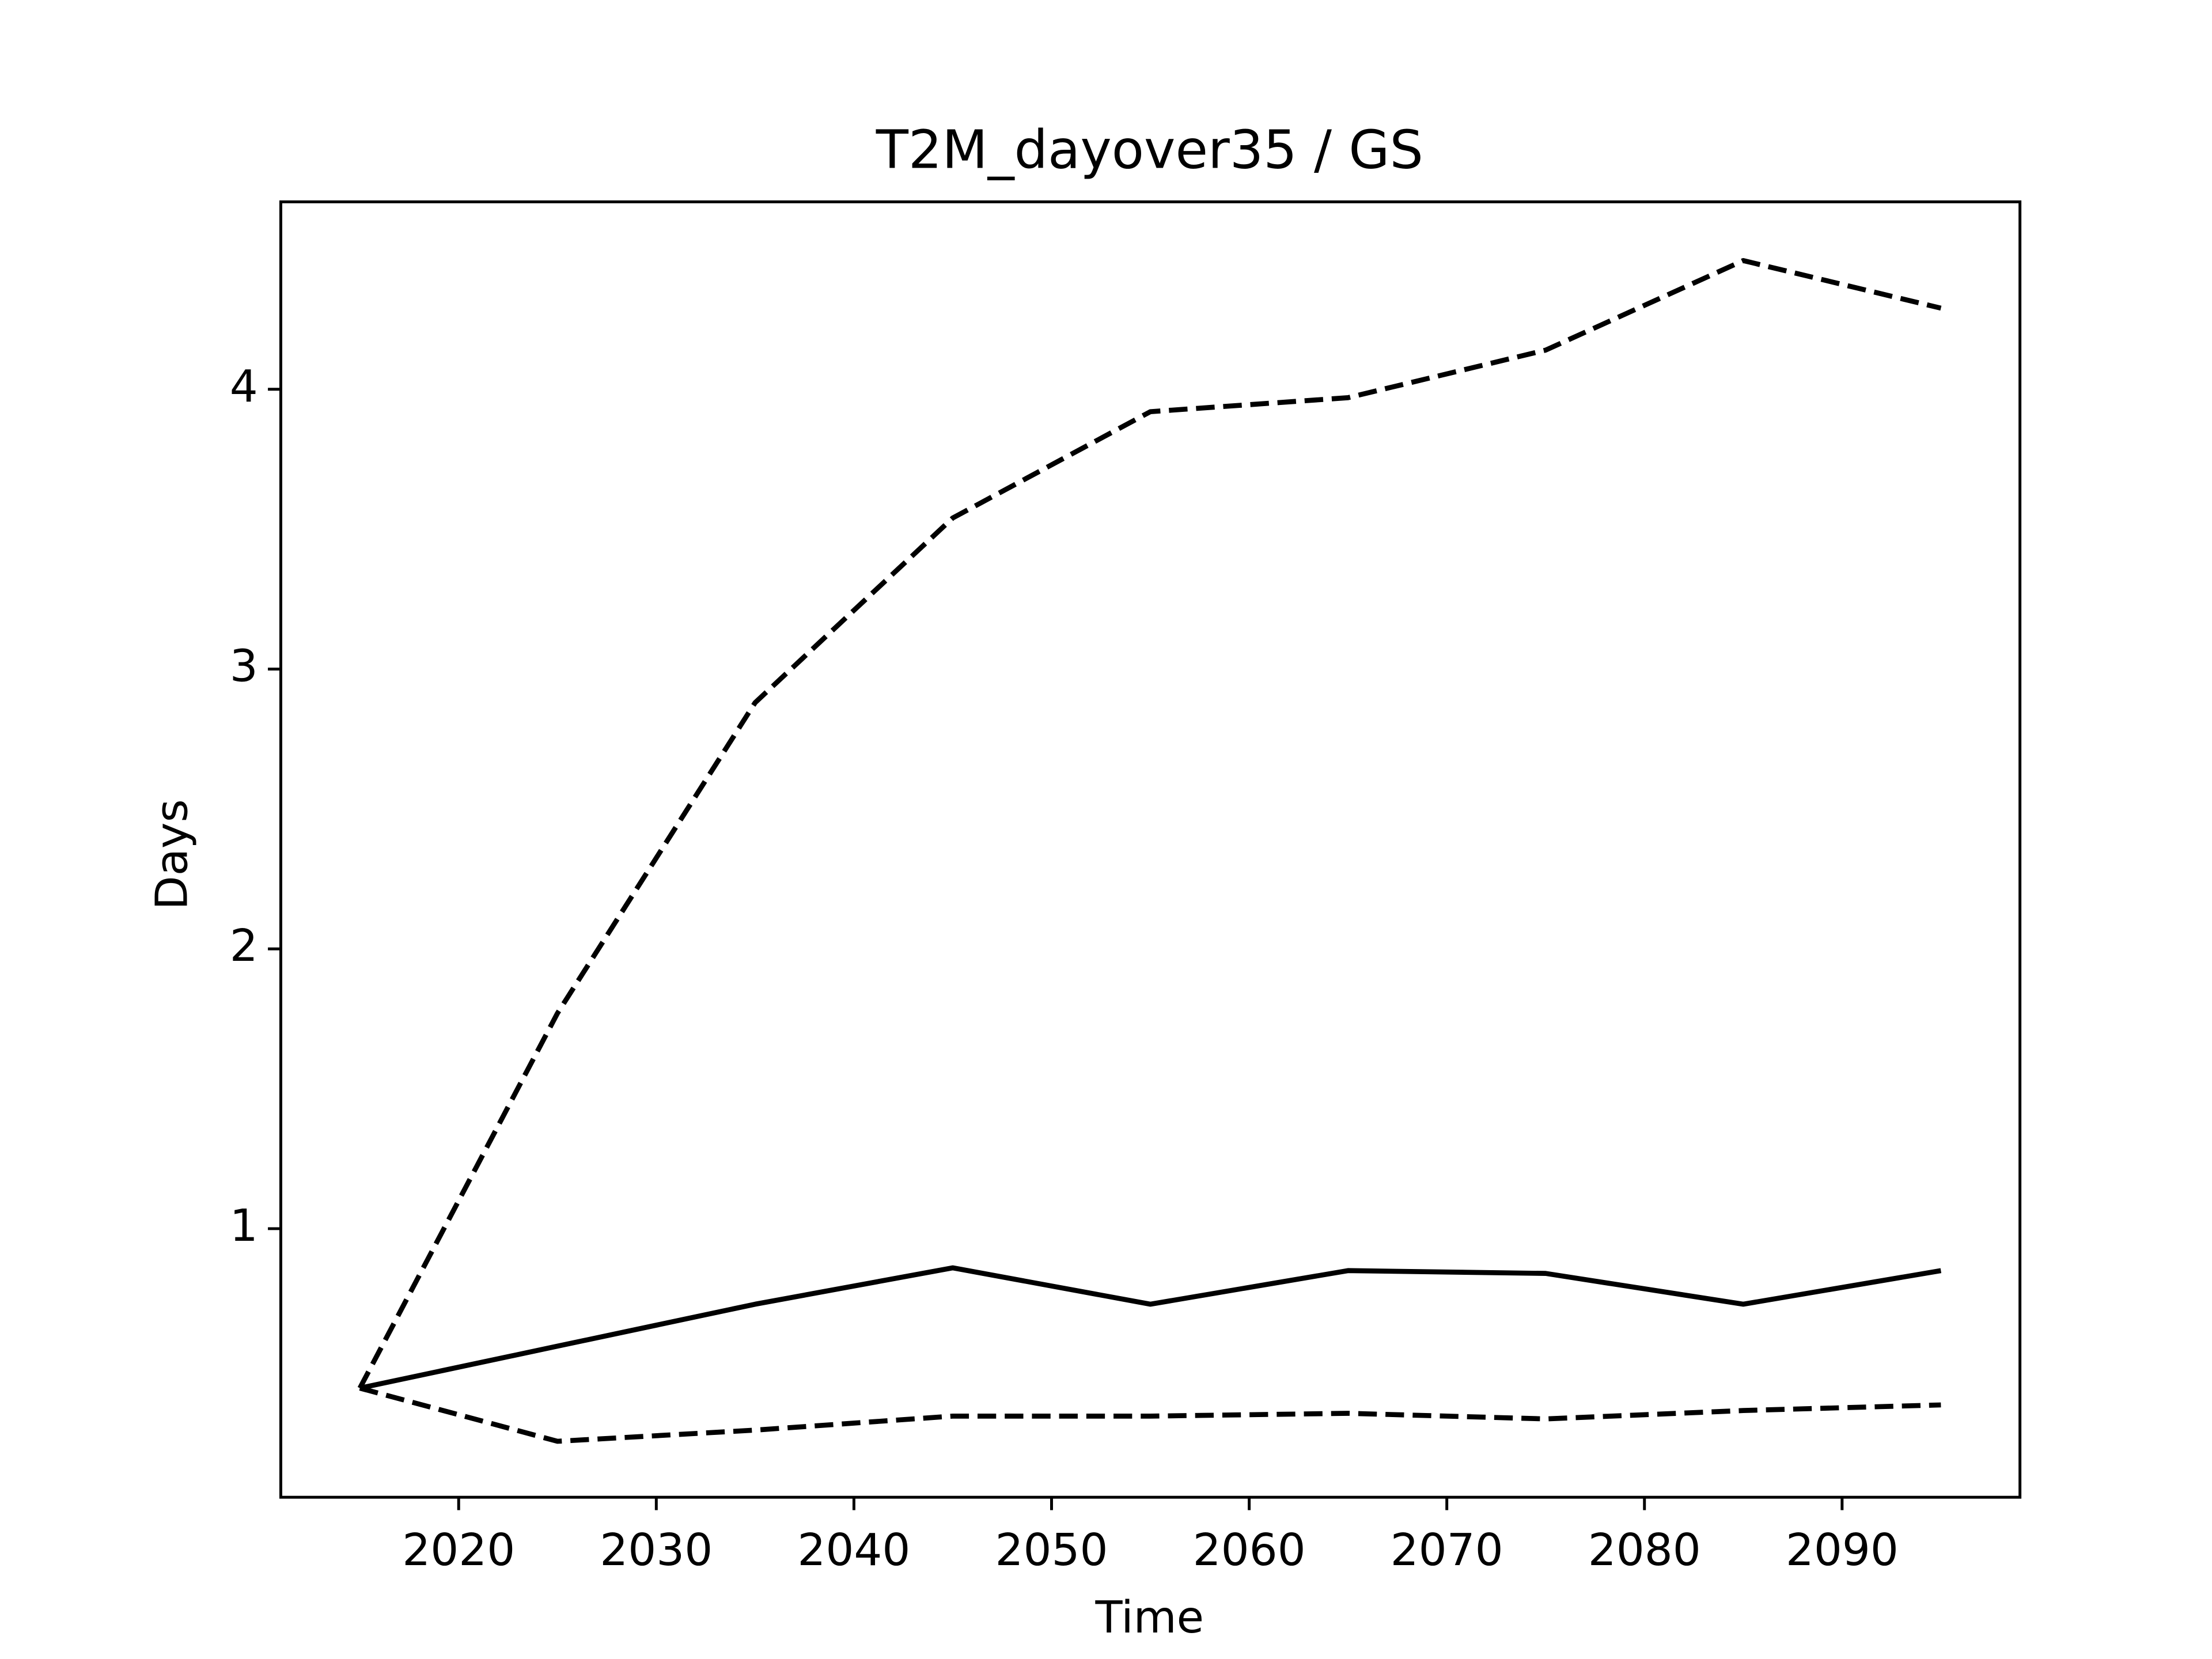  I want to click on x-tick-label: 2060, so click(1249, 1550).